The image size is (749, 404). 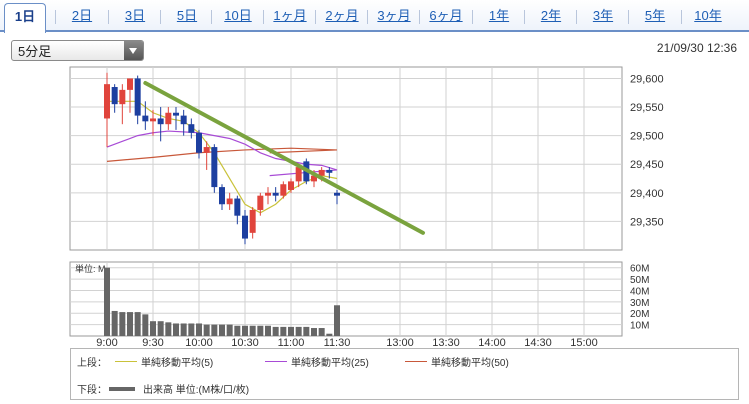 I want to click on legend-ma5: 単純移動平均(5), so click(x=162, y=361).